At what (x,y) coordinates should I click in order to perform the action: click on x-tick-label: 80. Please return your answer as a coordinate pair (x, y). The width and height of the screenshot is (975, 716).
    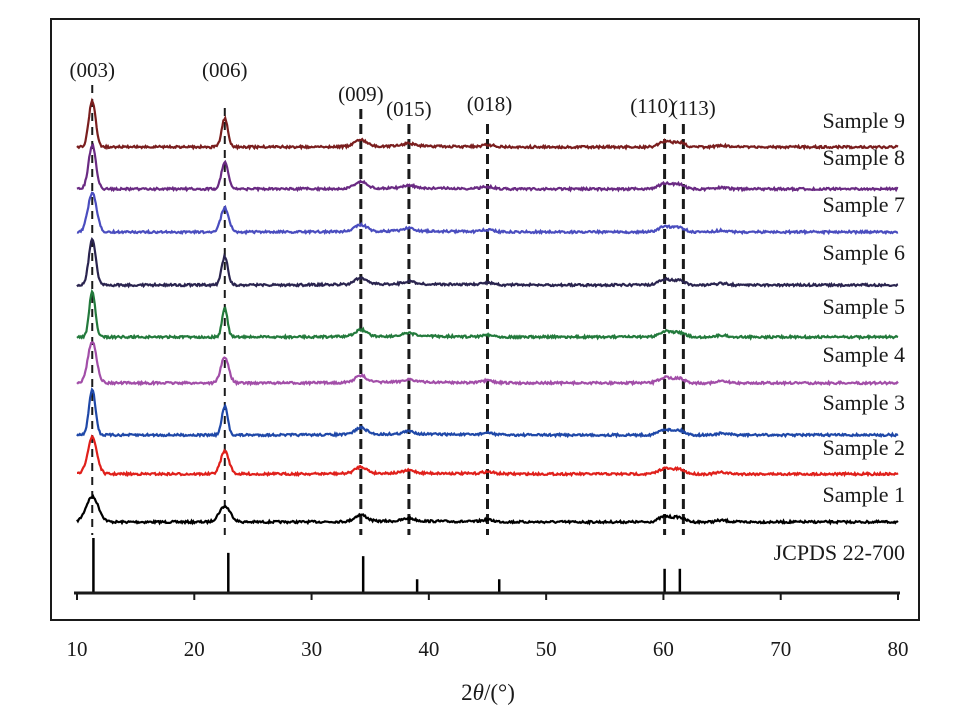
    Looking at the image, I should click on (898, 649).